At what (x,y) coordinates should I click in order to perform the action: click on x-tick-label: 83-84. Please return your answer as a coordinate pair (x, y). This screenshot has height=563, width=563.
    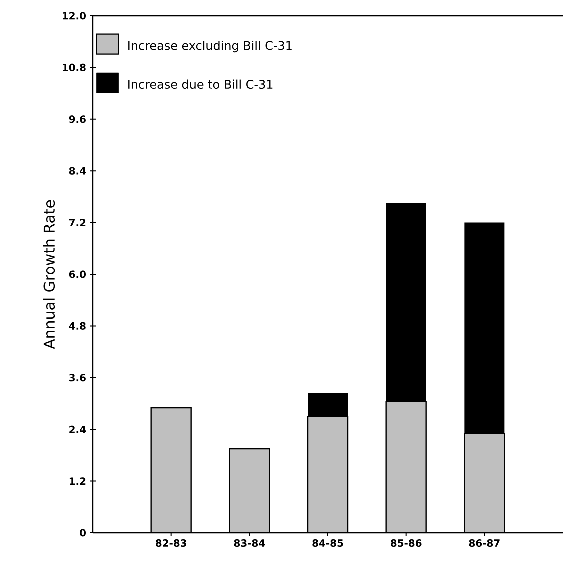
    Looking at the image, I should click on (250, 544).